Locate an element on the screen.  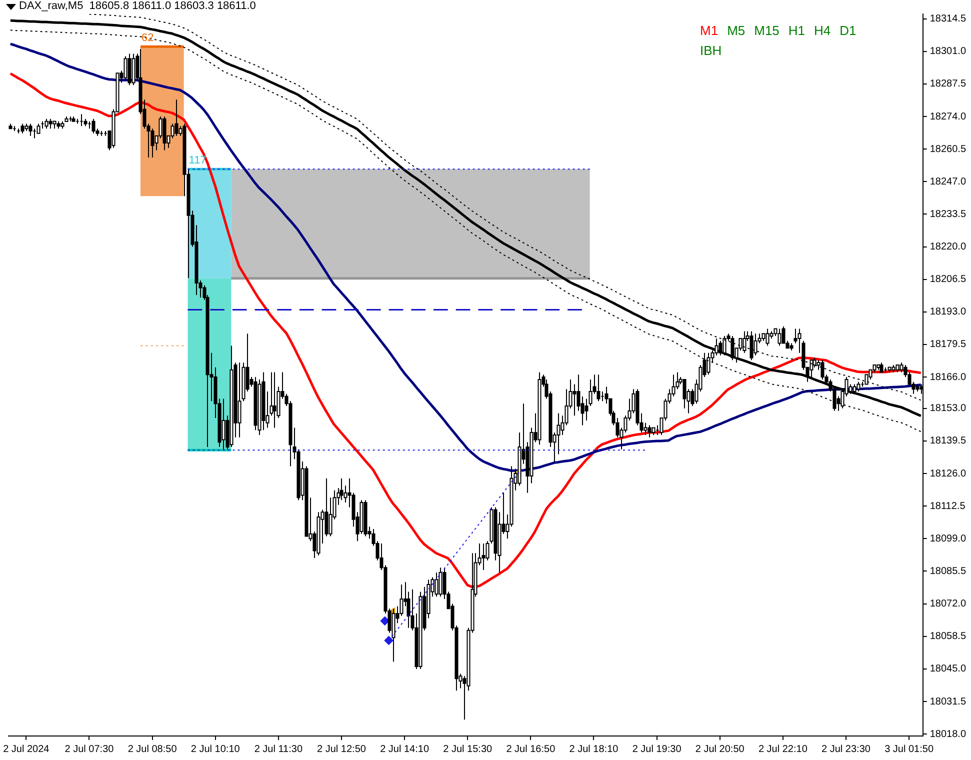
x-tick-label: 3 Jul 01:50 is located at coordinates (909, 749).